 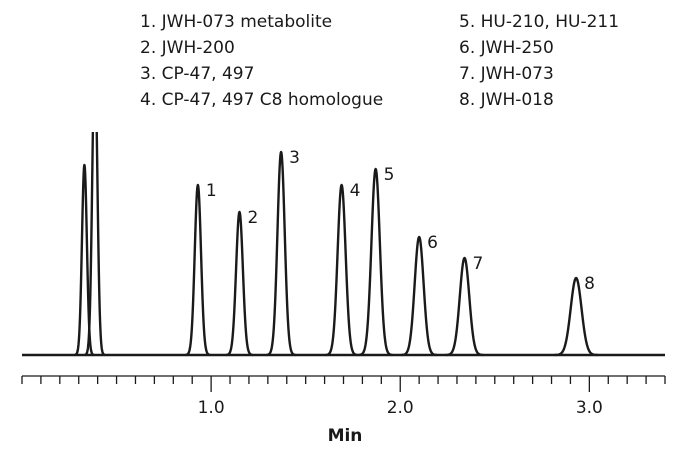 I want to click on x-tick-label: 1.0, so click(x=211, y=408).